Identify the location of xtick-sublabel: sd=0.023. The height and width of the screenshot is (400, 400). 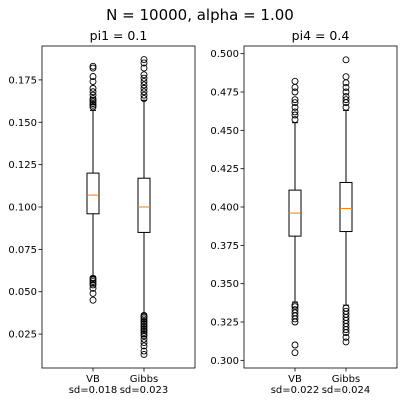
(144, 390).